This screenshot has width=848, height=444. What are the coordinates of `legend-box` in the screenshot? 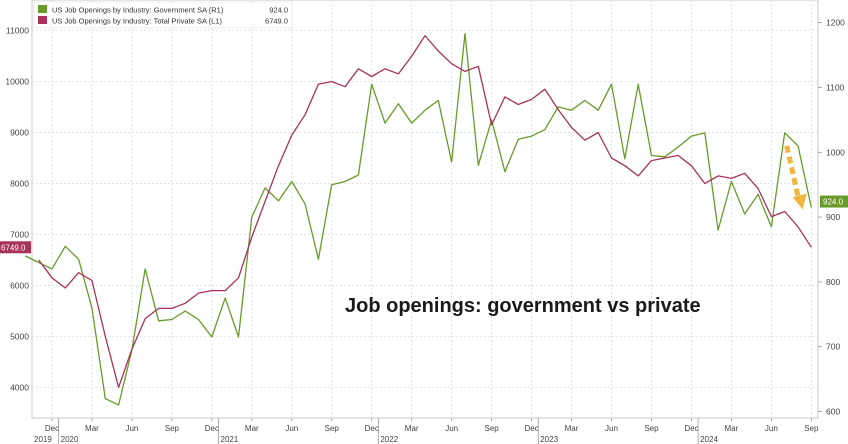 It's located at (163, 15).